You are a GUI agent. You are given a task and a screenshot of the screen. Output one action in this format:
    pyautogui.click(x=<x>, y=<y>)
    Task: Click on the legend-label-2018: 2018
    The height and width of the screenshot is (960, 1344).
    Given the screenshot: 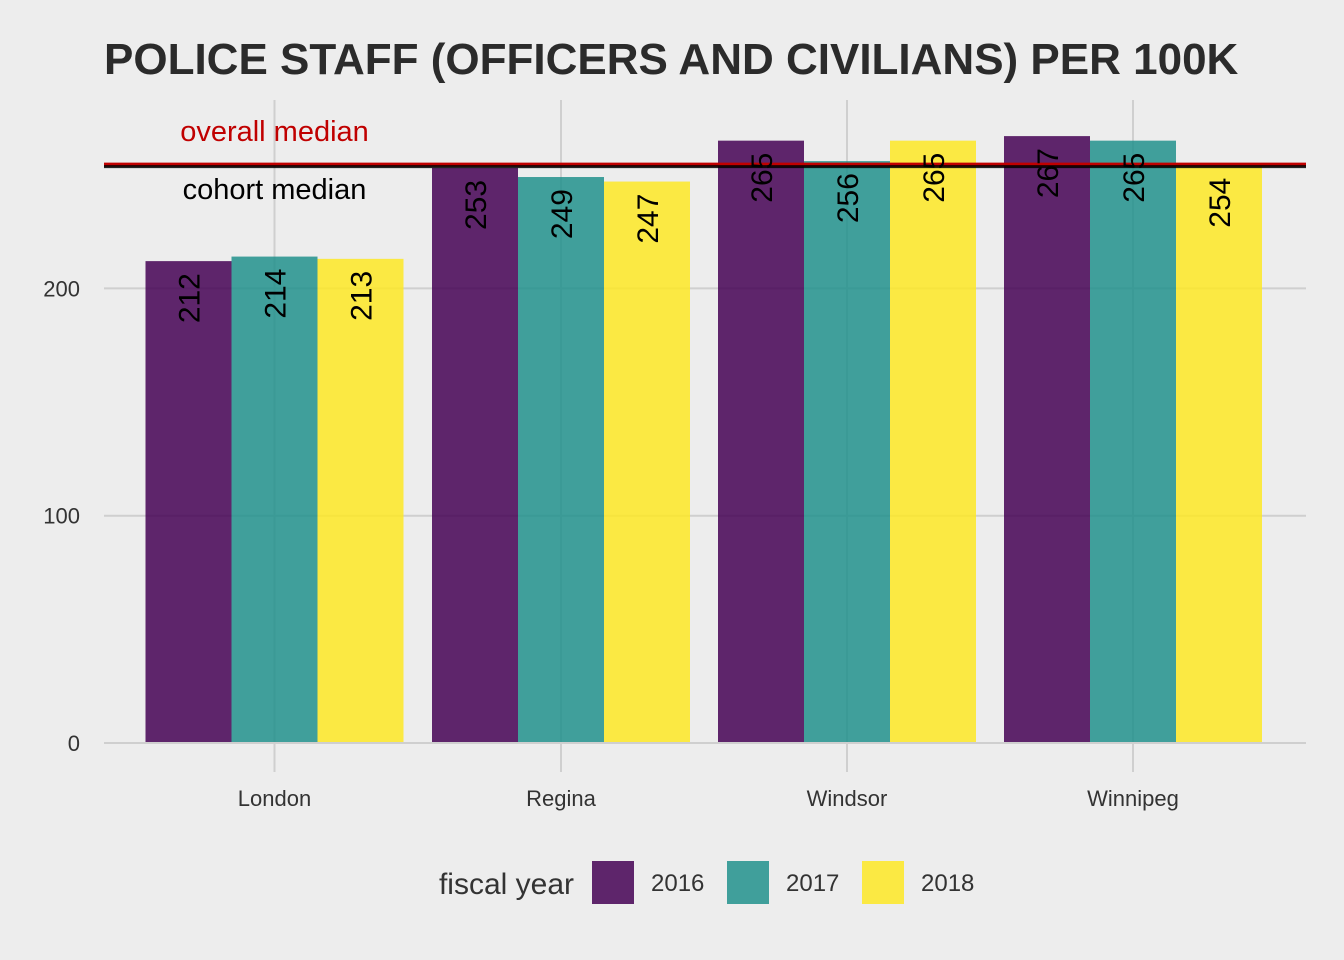 What is the action you would take?
    pyautogui.click(x=947, y=883)
    